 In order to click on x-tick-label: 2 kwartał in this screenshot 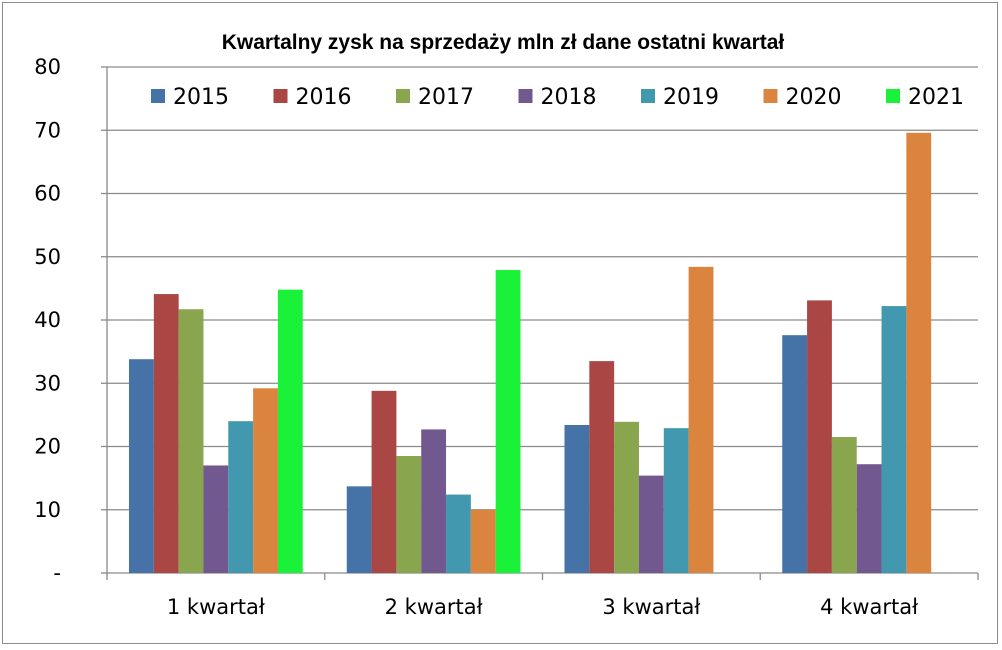, I will do `click(434, 607)`.